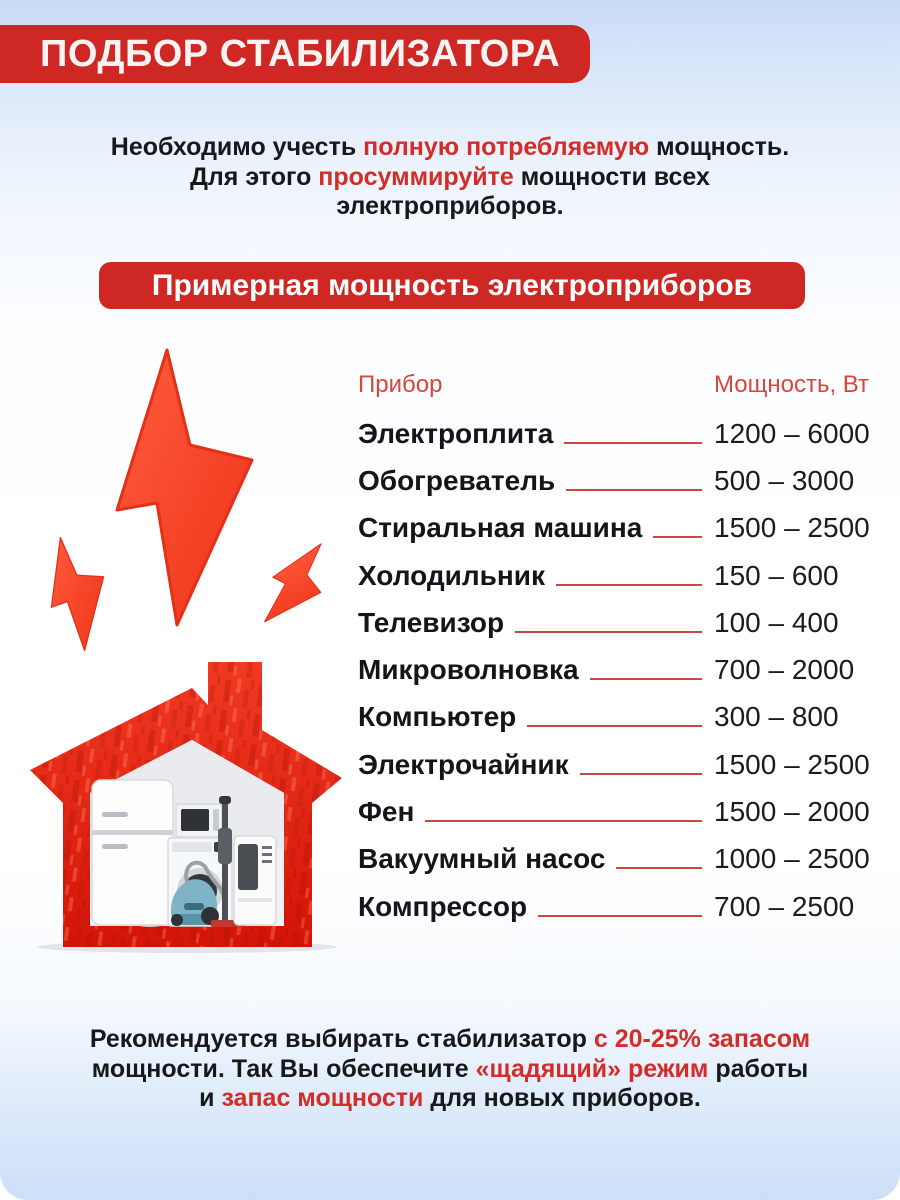 This screenshot has height=1200, width=900. What do you see at coordinates (199, 820) in the screenshot?
I see `microwave-icon` at bounding box center [199, 820].